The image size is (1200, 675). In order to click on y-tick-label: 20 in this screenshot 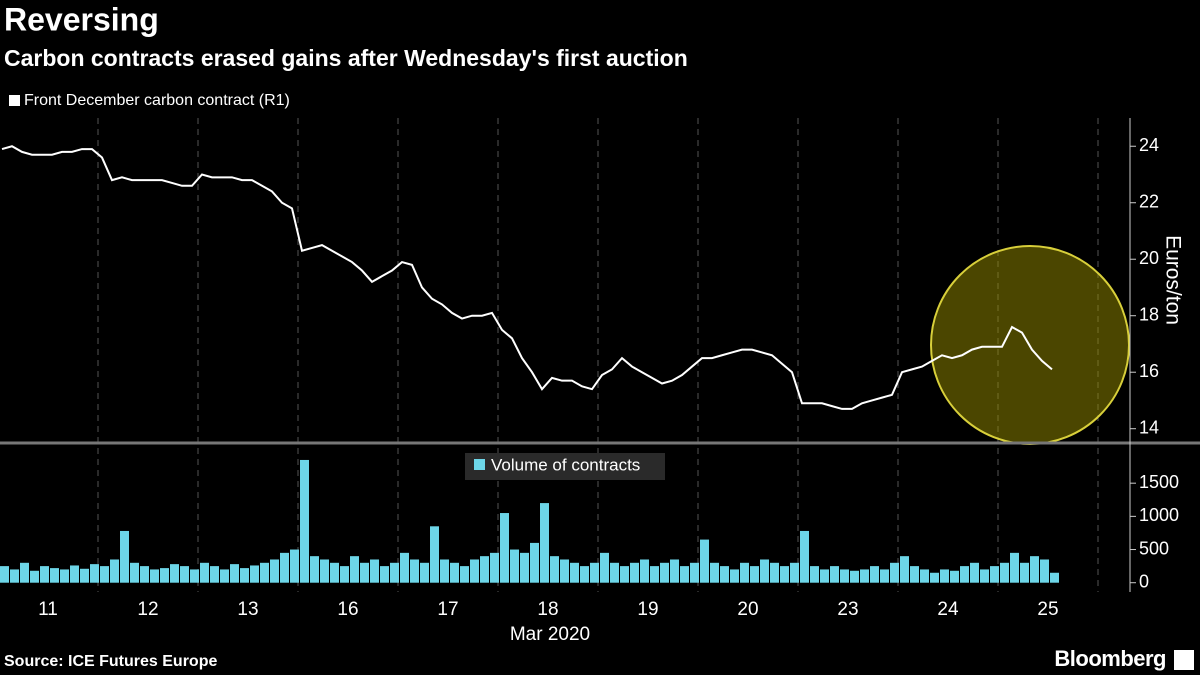, I will do `click(1149, 258)`.